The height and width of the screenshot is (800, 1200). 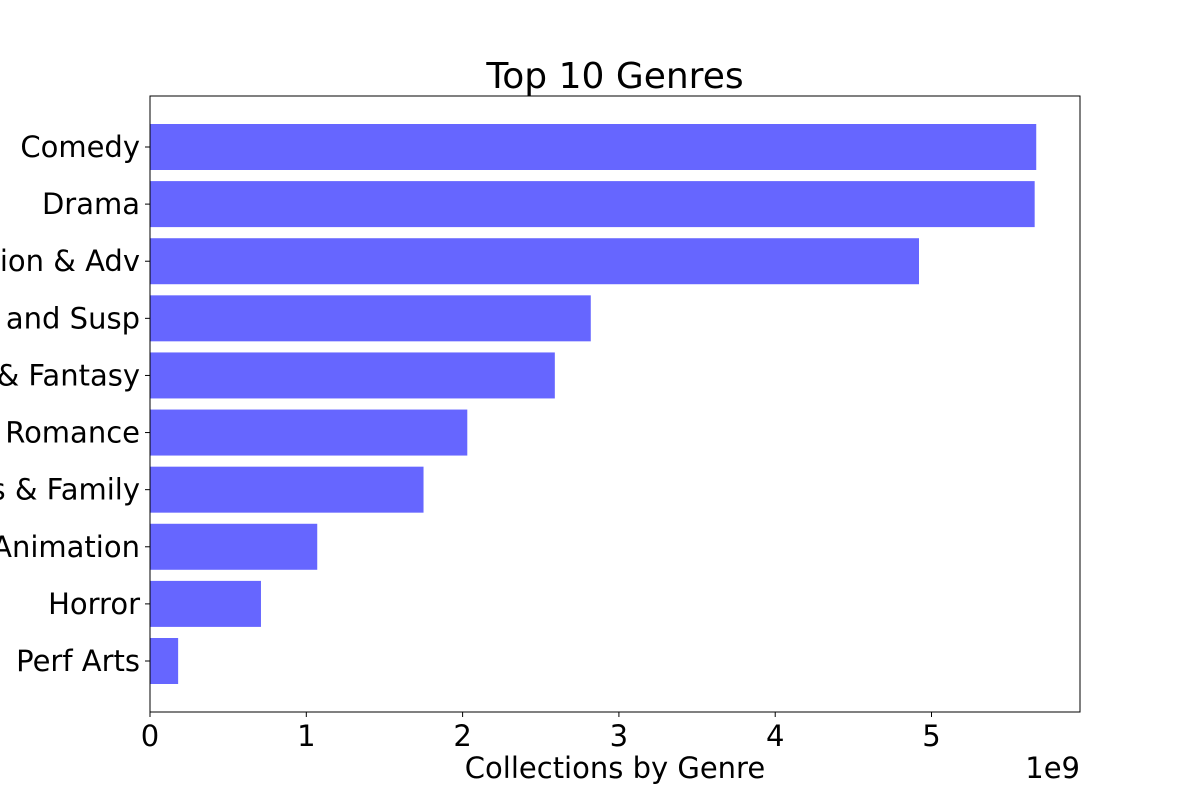 I want to click on bar-kids-family, so click(x=287, y=489).